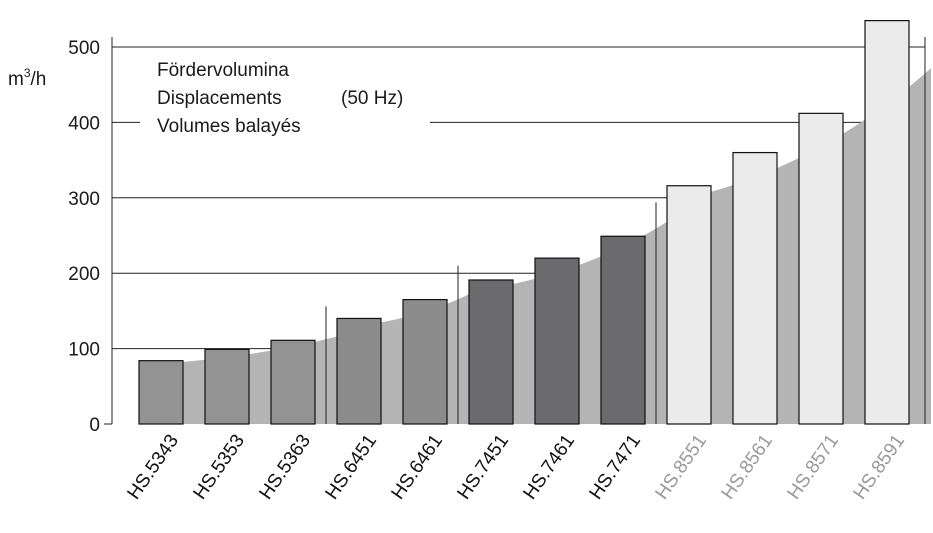 Image resolution: width=933 pixels, height=533 pixels. Describe the element at coordinates (153, 467) in the screenshot. I see `x-tick-label-HS.5343: HS.5343` at that location.